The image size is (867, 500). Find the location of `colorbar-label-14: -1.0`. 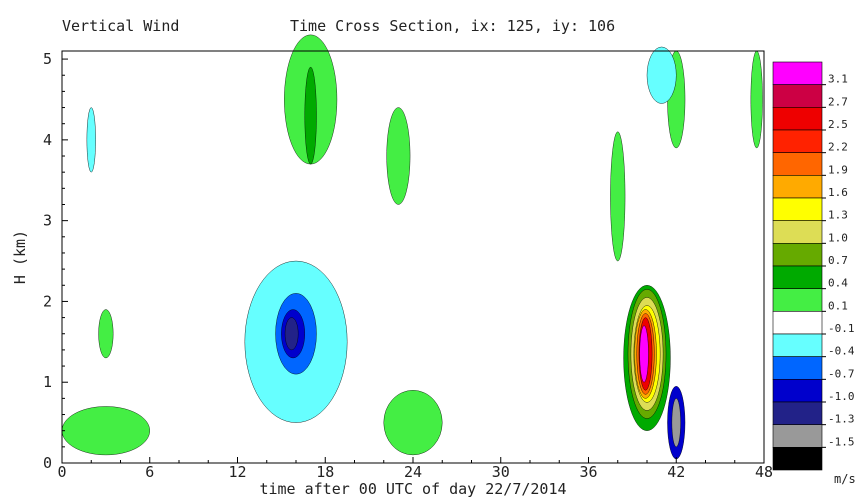

colorbar-label-14: -1.0 is located at coordinates (841, 396).